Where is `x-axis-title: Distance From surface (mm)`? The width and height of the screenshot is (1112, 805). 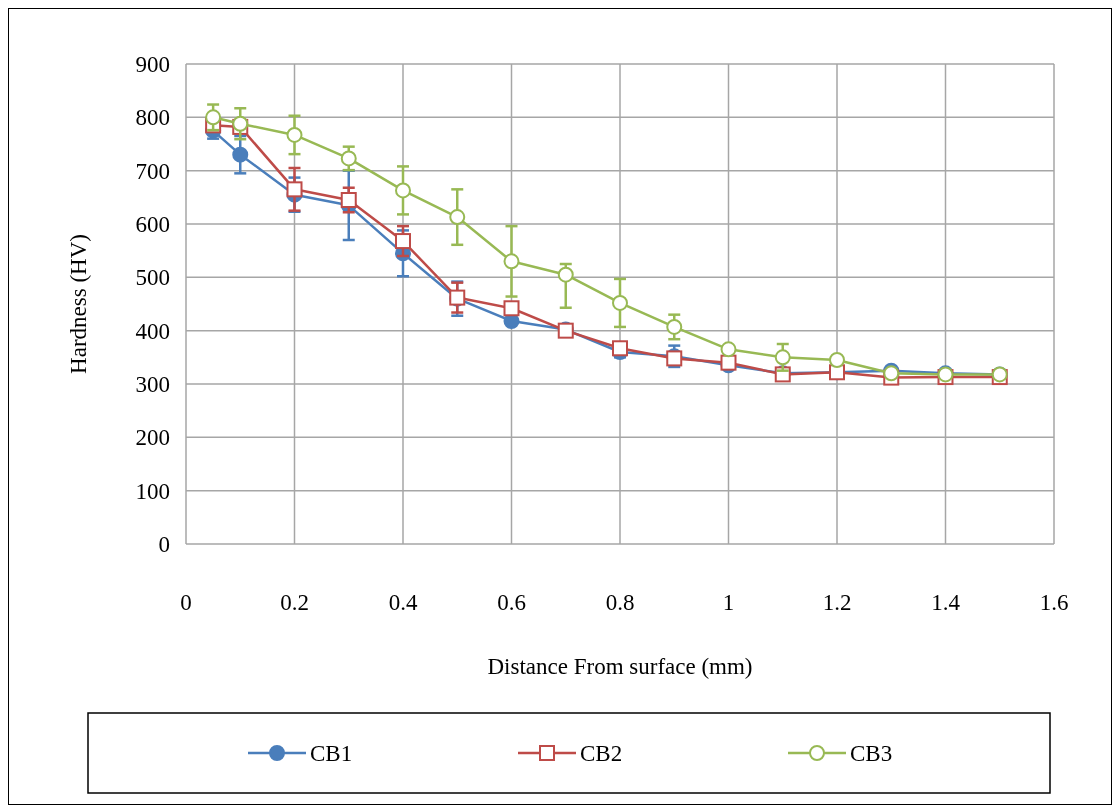
x-axis-title: Distance From surface (mm) is located at coordinates (620, 666).